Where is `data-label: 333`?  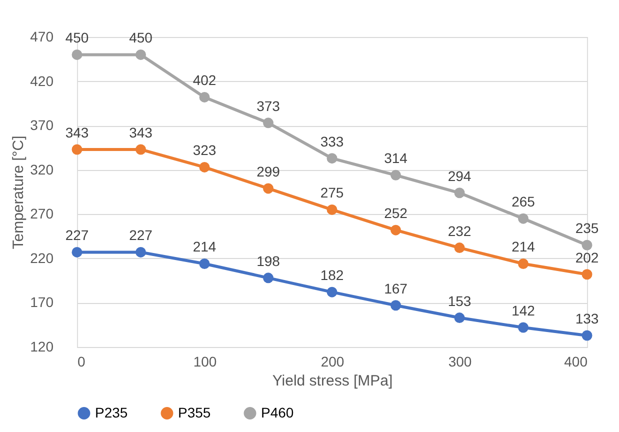
data-label: 333 is located at coordinates (332, 141).